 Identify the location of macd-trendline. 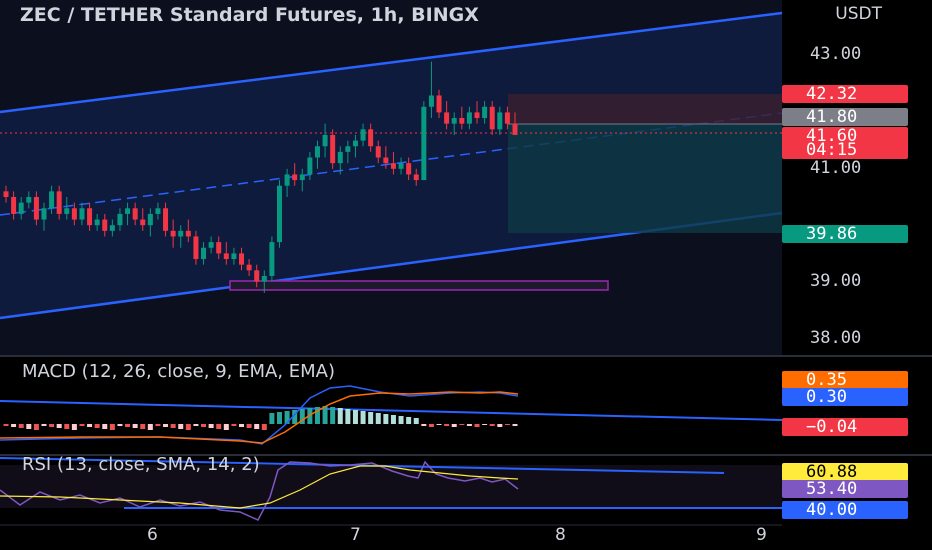
(391, 410).